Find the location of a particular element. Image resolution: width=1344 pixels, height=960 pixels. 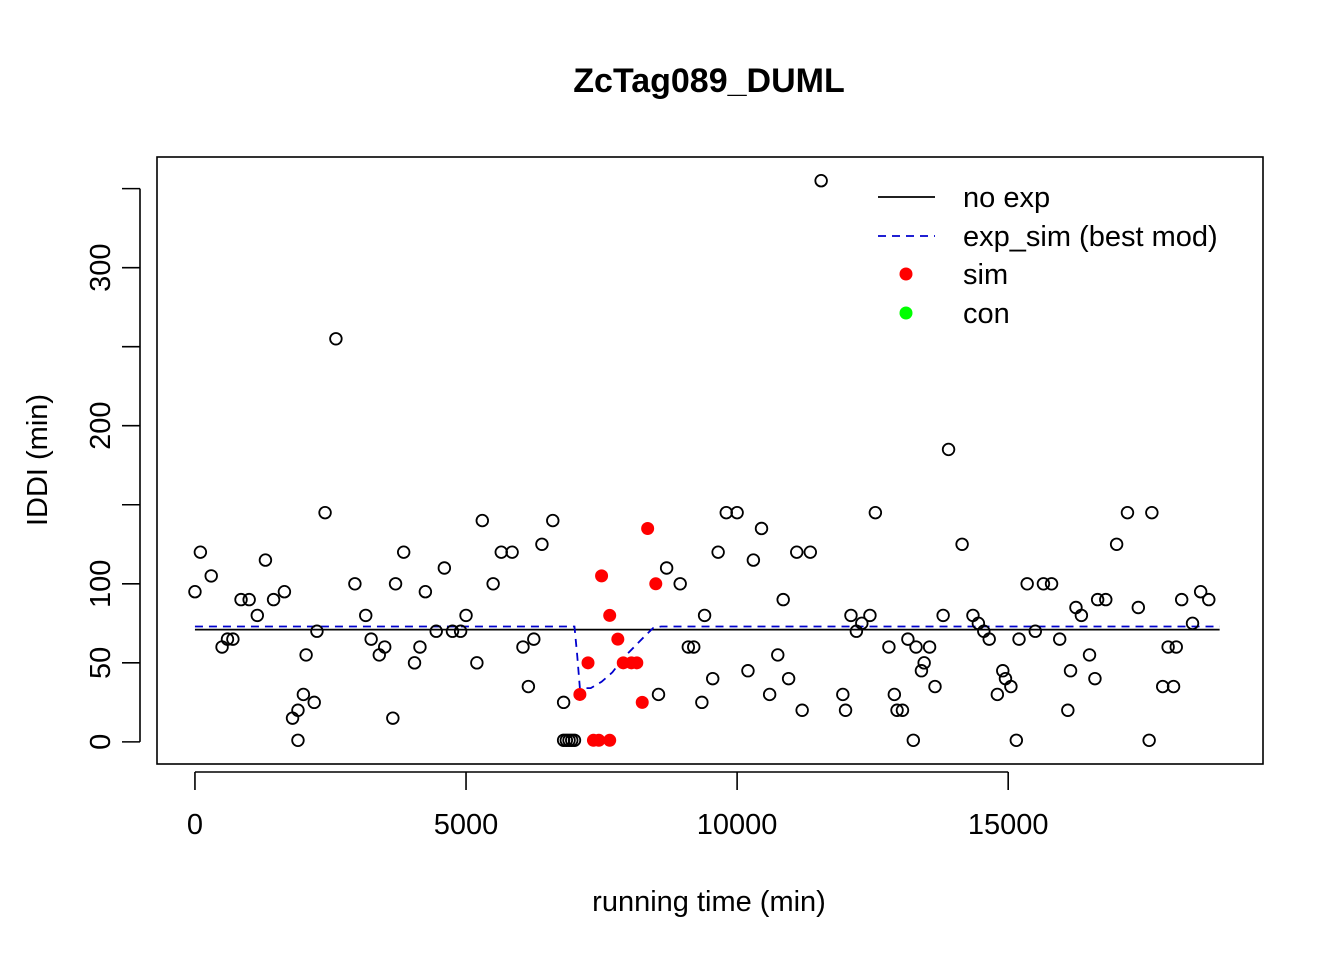

legend-label: sim is located at coordinates (985, 275).